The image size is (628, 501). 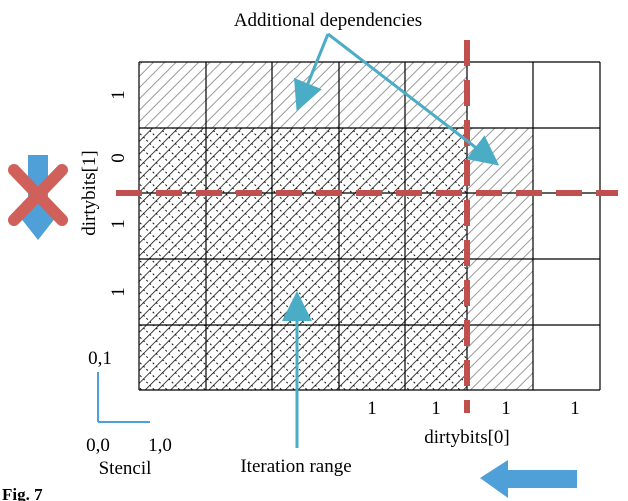 I want to click on dependency-leader-line-right, so click(x=413, y=99).